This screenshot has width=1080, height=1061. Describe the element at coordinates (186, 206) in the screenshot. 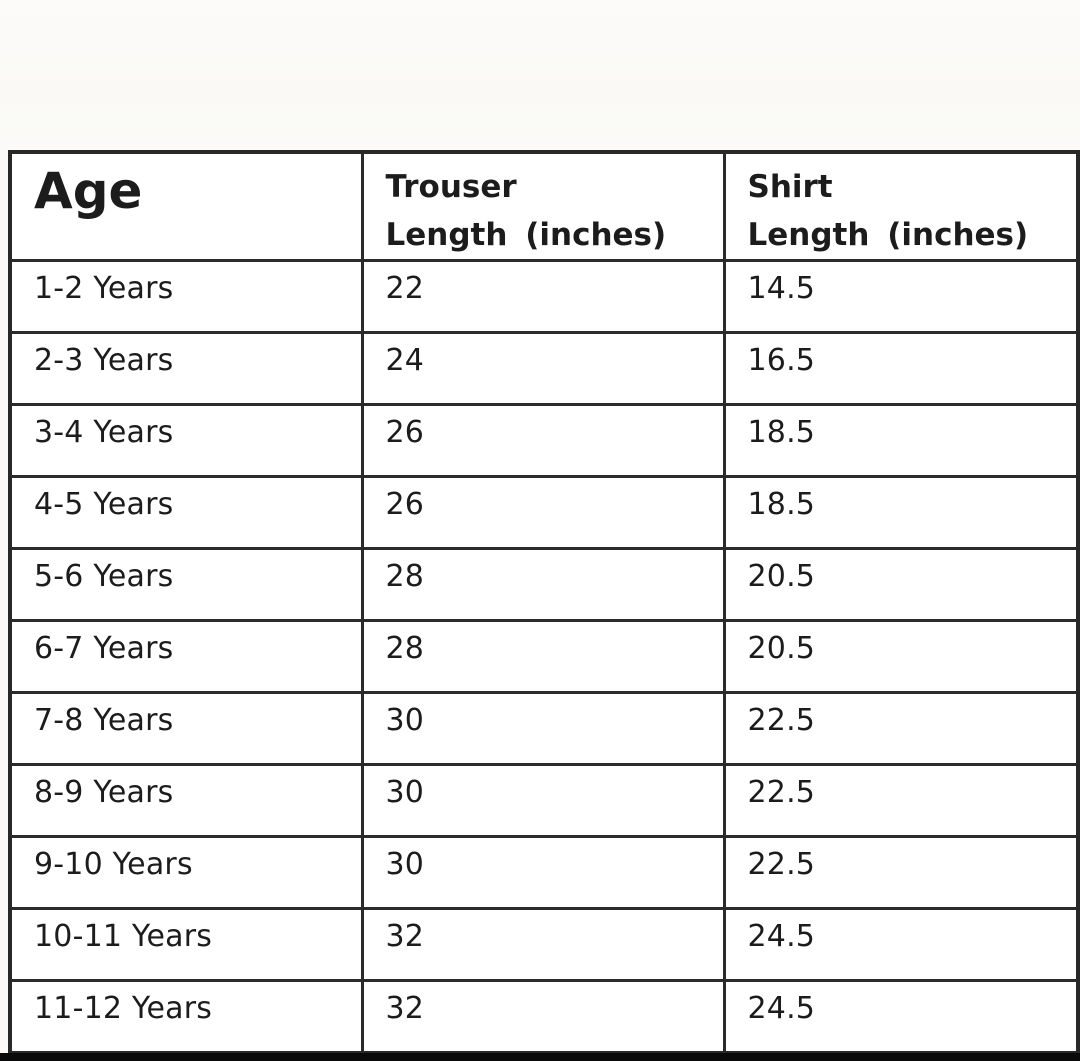

I see `header-age: Age` at that location.